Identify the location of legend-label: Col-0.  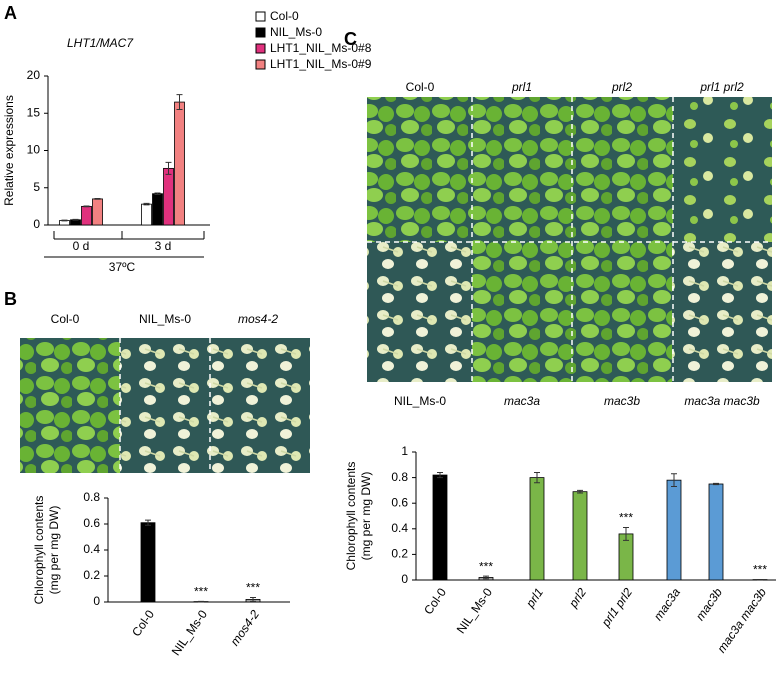
(284, 16).